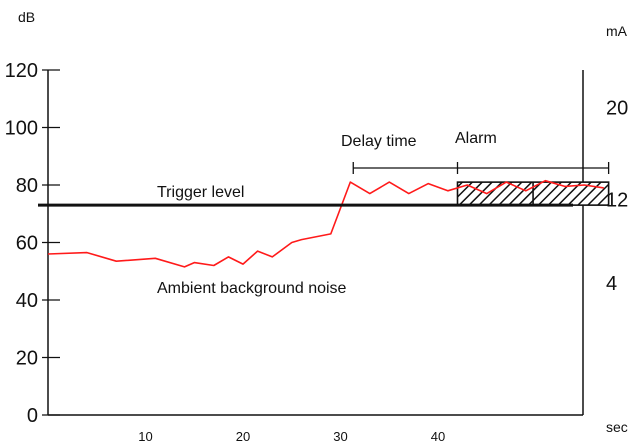 The width and height of the screenshot is (634, 448). What do you see at coordinates (617, 427) in the screenshot?
I see `x-unit-label: sec` at bounding box center [617, 427].